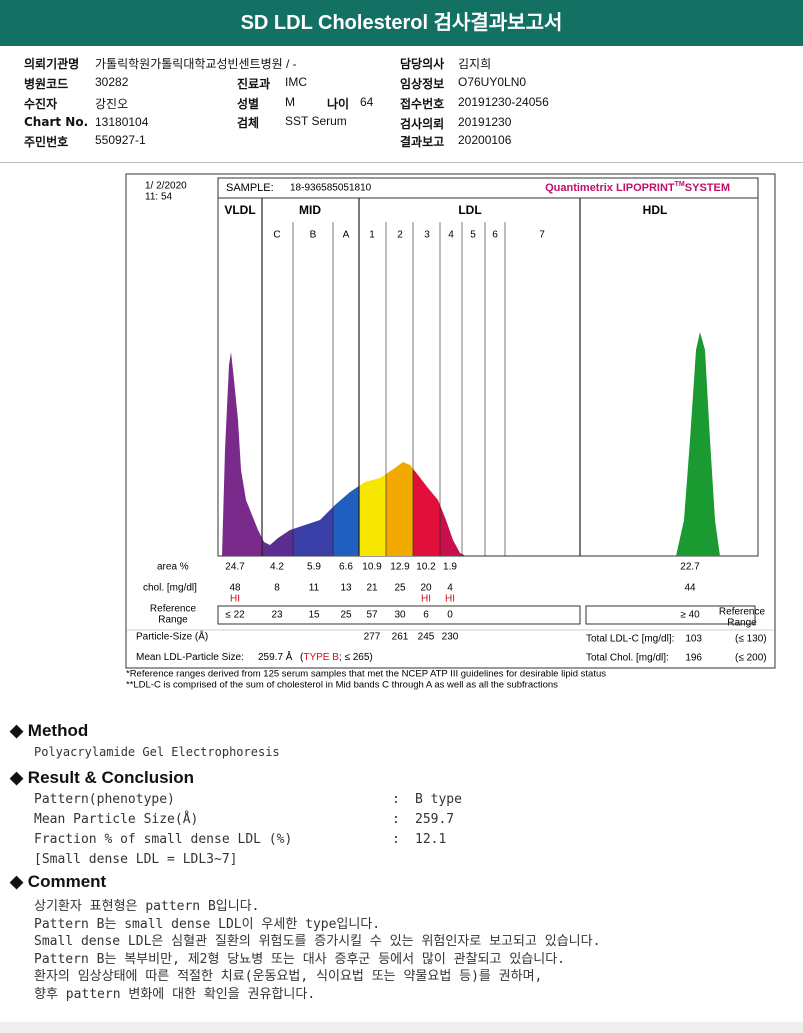 The height and width of the screenshot is (1033, 803). What do you see at coordinates (690, 567) in the screenshot?
I see `area-value: 22.7` at bounding box center [690, 567].